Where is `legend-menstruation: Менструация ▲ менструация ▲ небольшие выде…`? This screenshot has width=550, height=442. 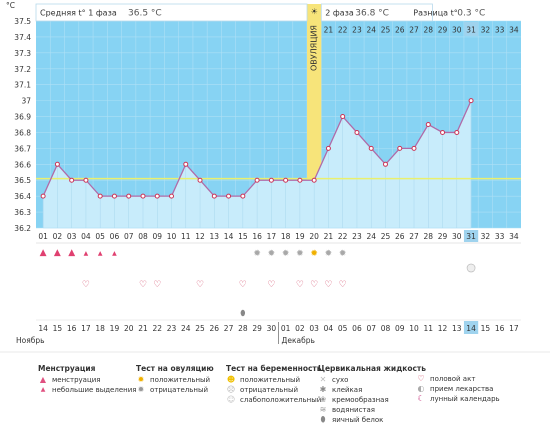 legend-menstruation: Менструация ▲ менструация ▲ небольшие выде… is located at coordinates (87, 379).